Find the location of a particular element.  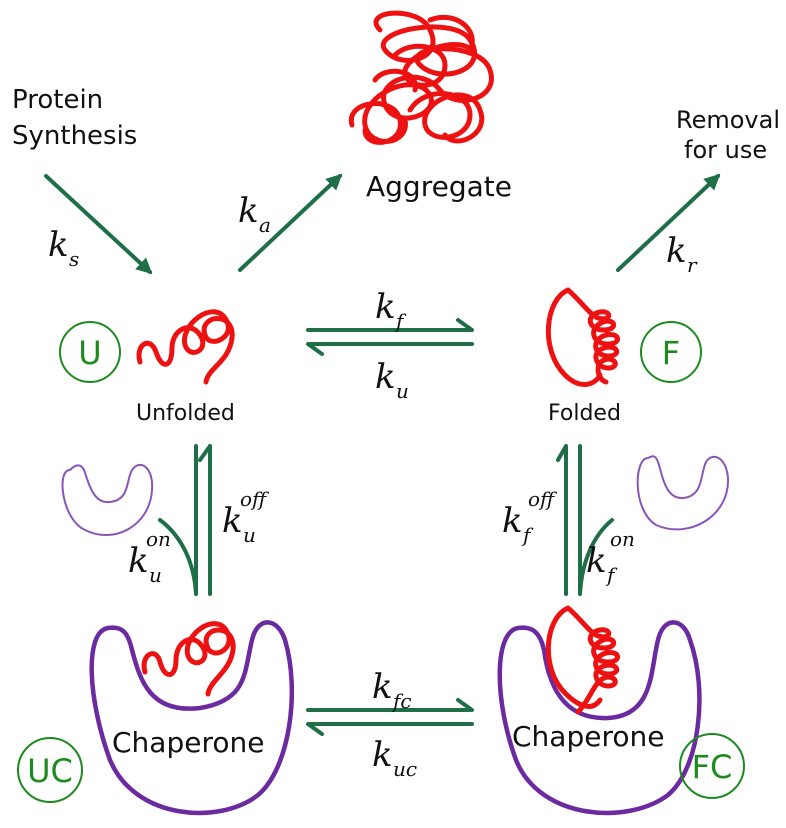

svg-text: fc is located at coordinates (401, 701).